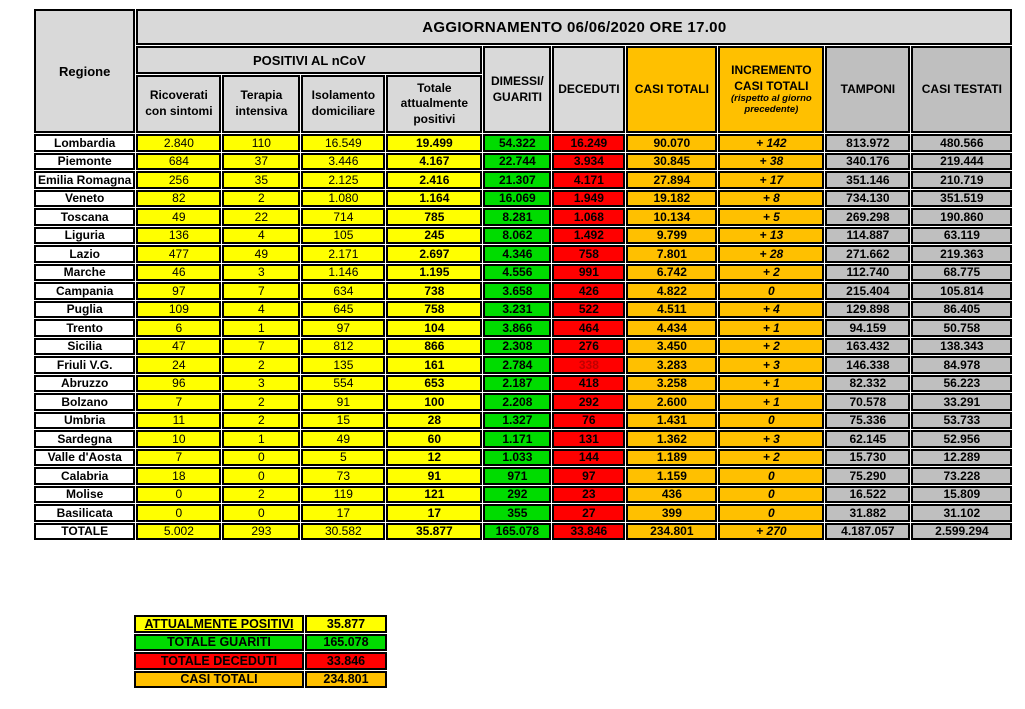 This screenshot has height=709, width=1025. Describe the element at coordinates (589, 161) in the screenshot. I see `cell-deceduti: 3.934` at that location.